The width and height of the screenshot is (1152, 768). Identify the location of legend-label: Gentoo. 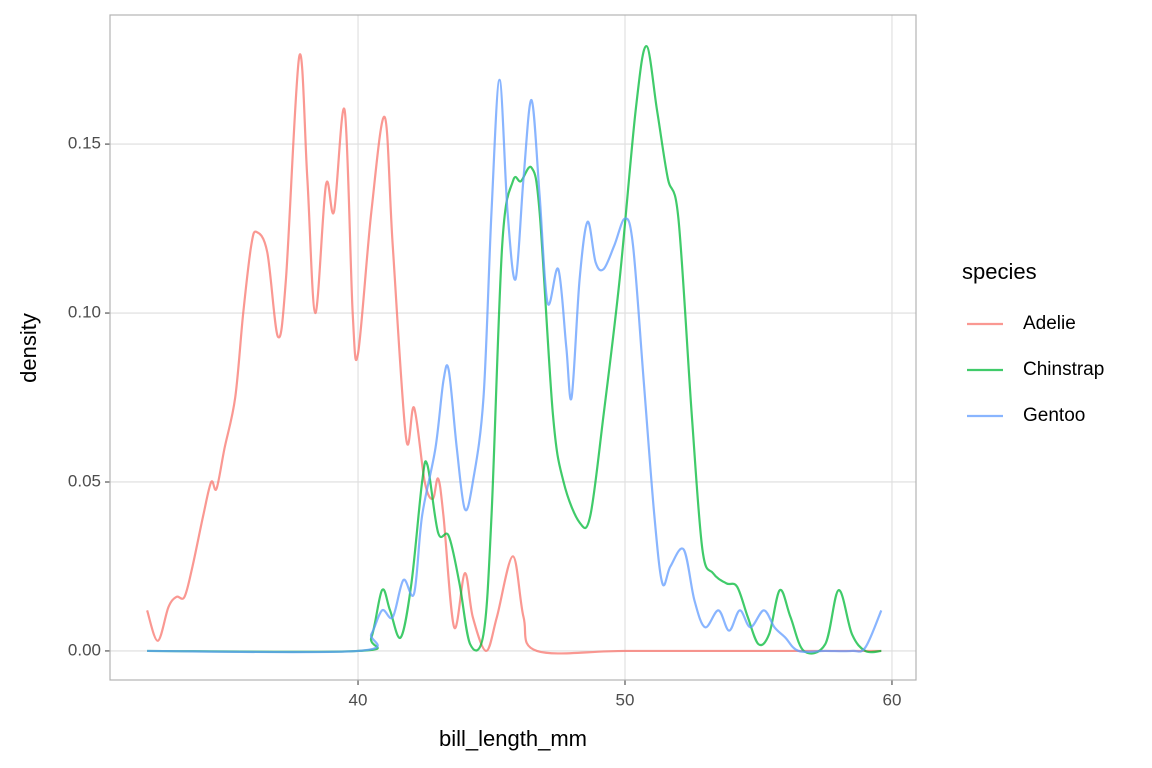
(1054, 415).